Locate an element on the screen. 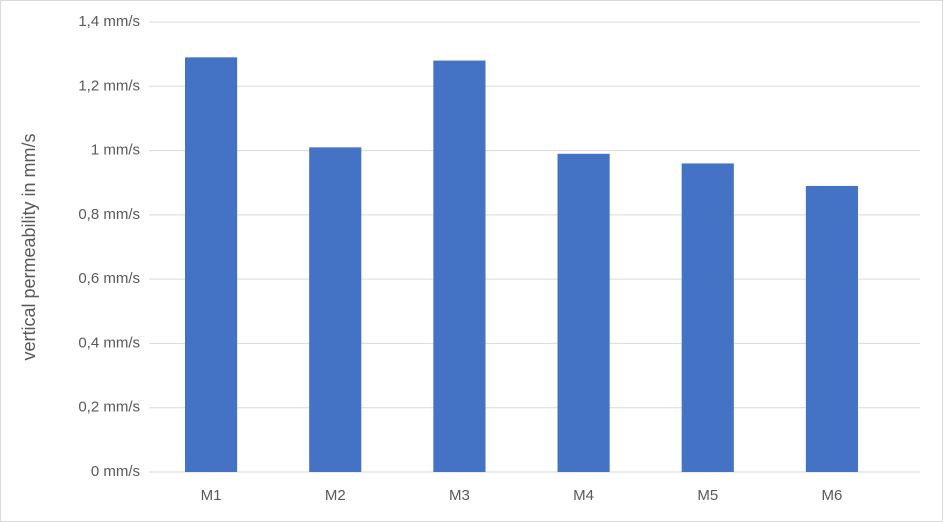  y-tick-label: 0 mm/s is located at coordinates (115, 471).